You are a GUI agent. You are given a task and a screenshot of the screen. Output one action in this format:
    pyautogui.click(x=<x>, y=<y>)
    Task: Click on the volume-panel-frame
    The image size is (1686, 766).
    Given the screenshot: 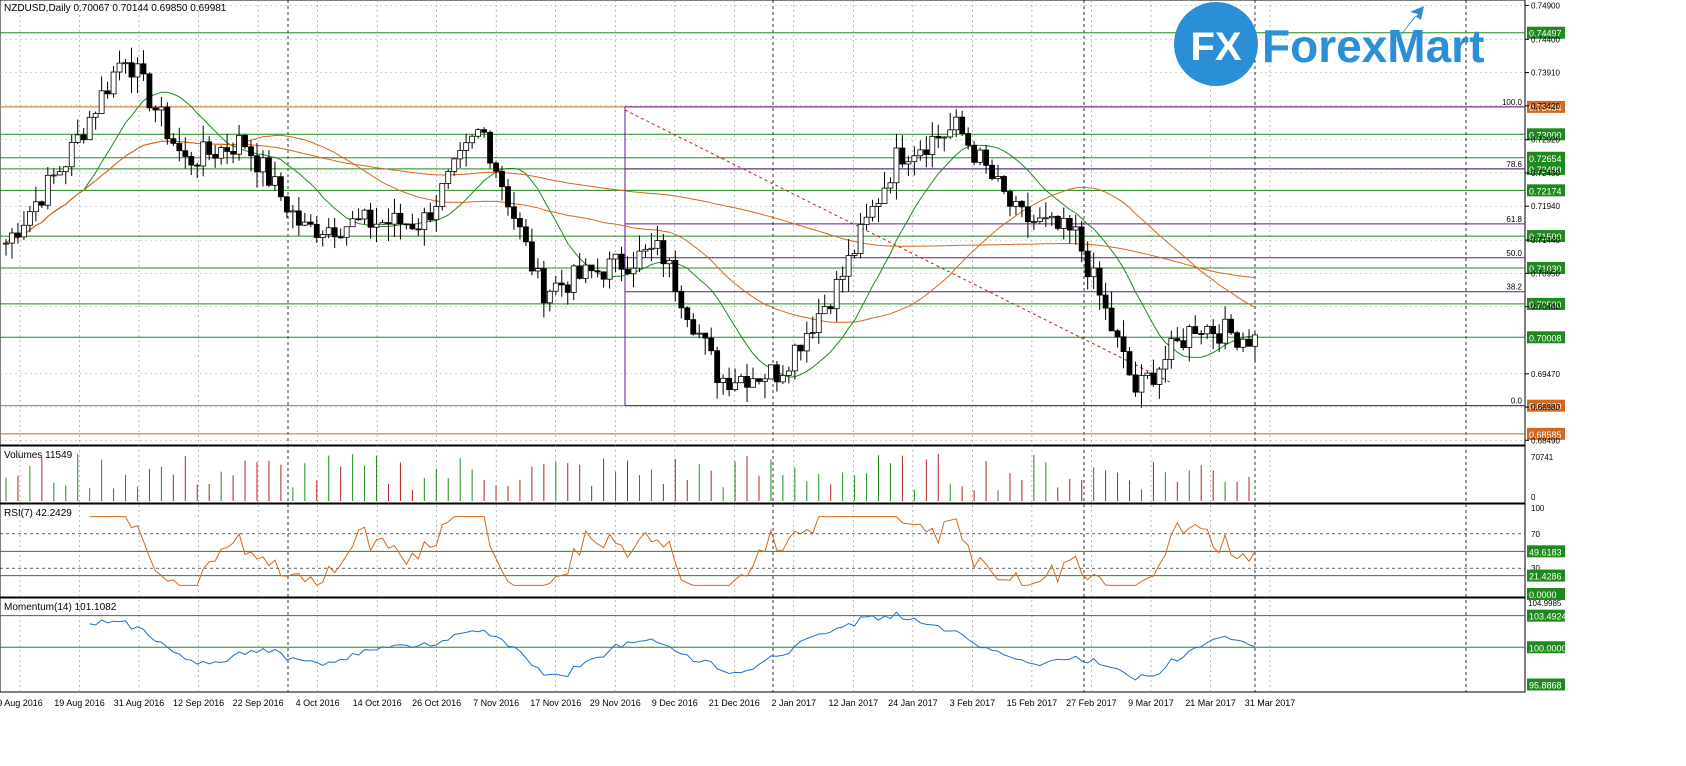 What is the action you would take?
    pyautogui.click(x=763, y=474)
    